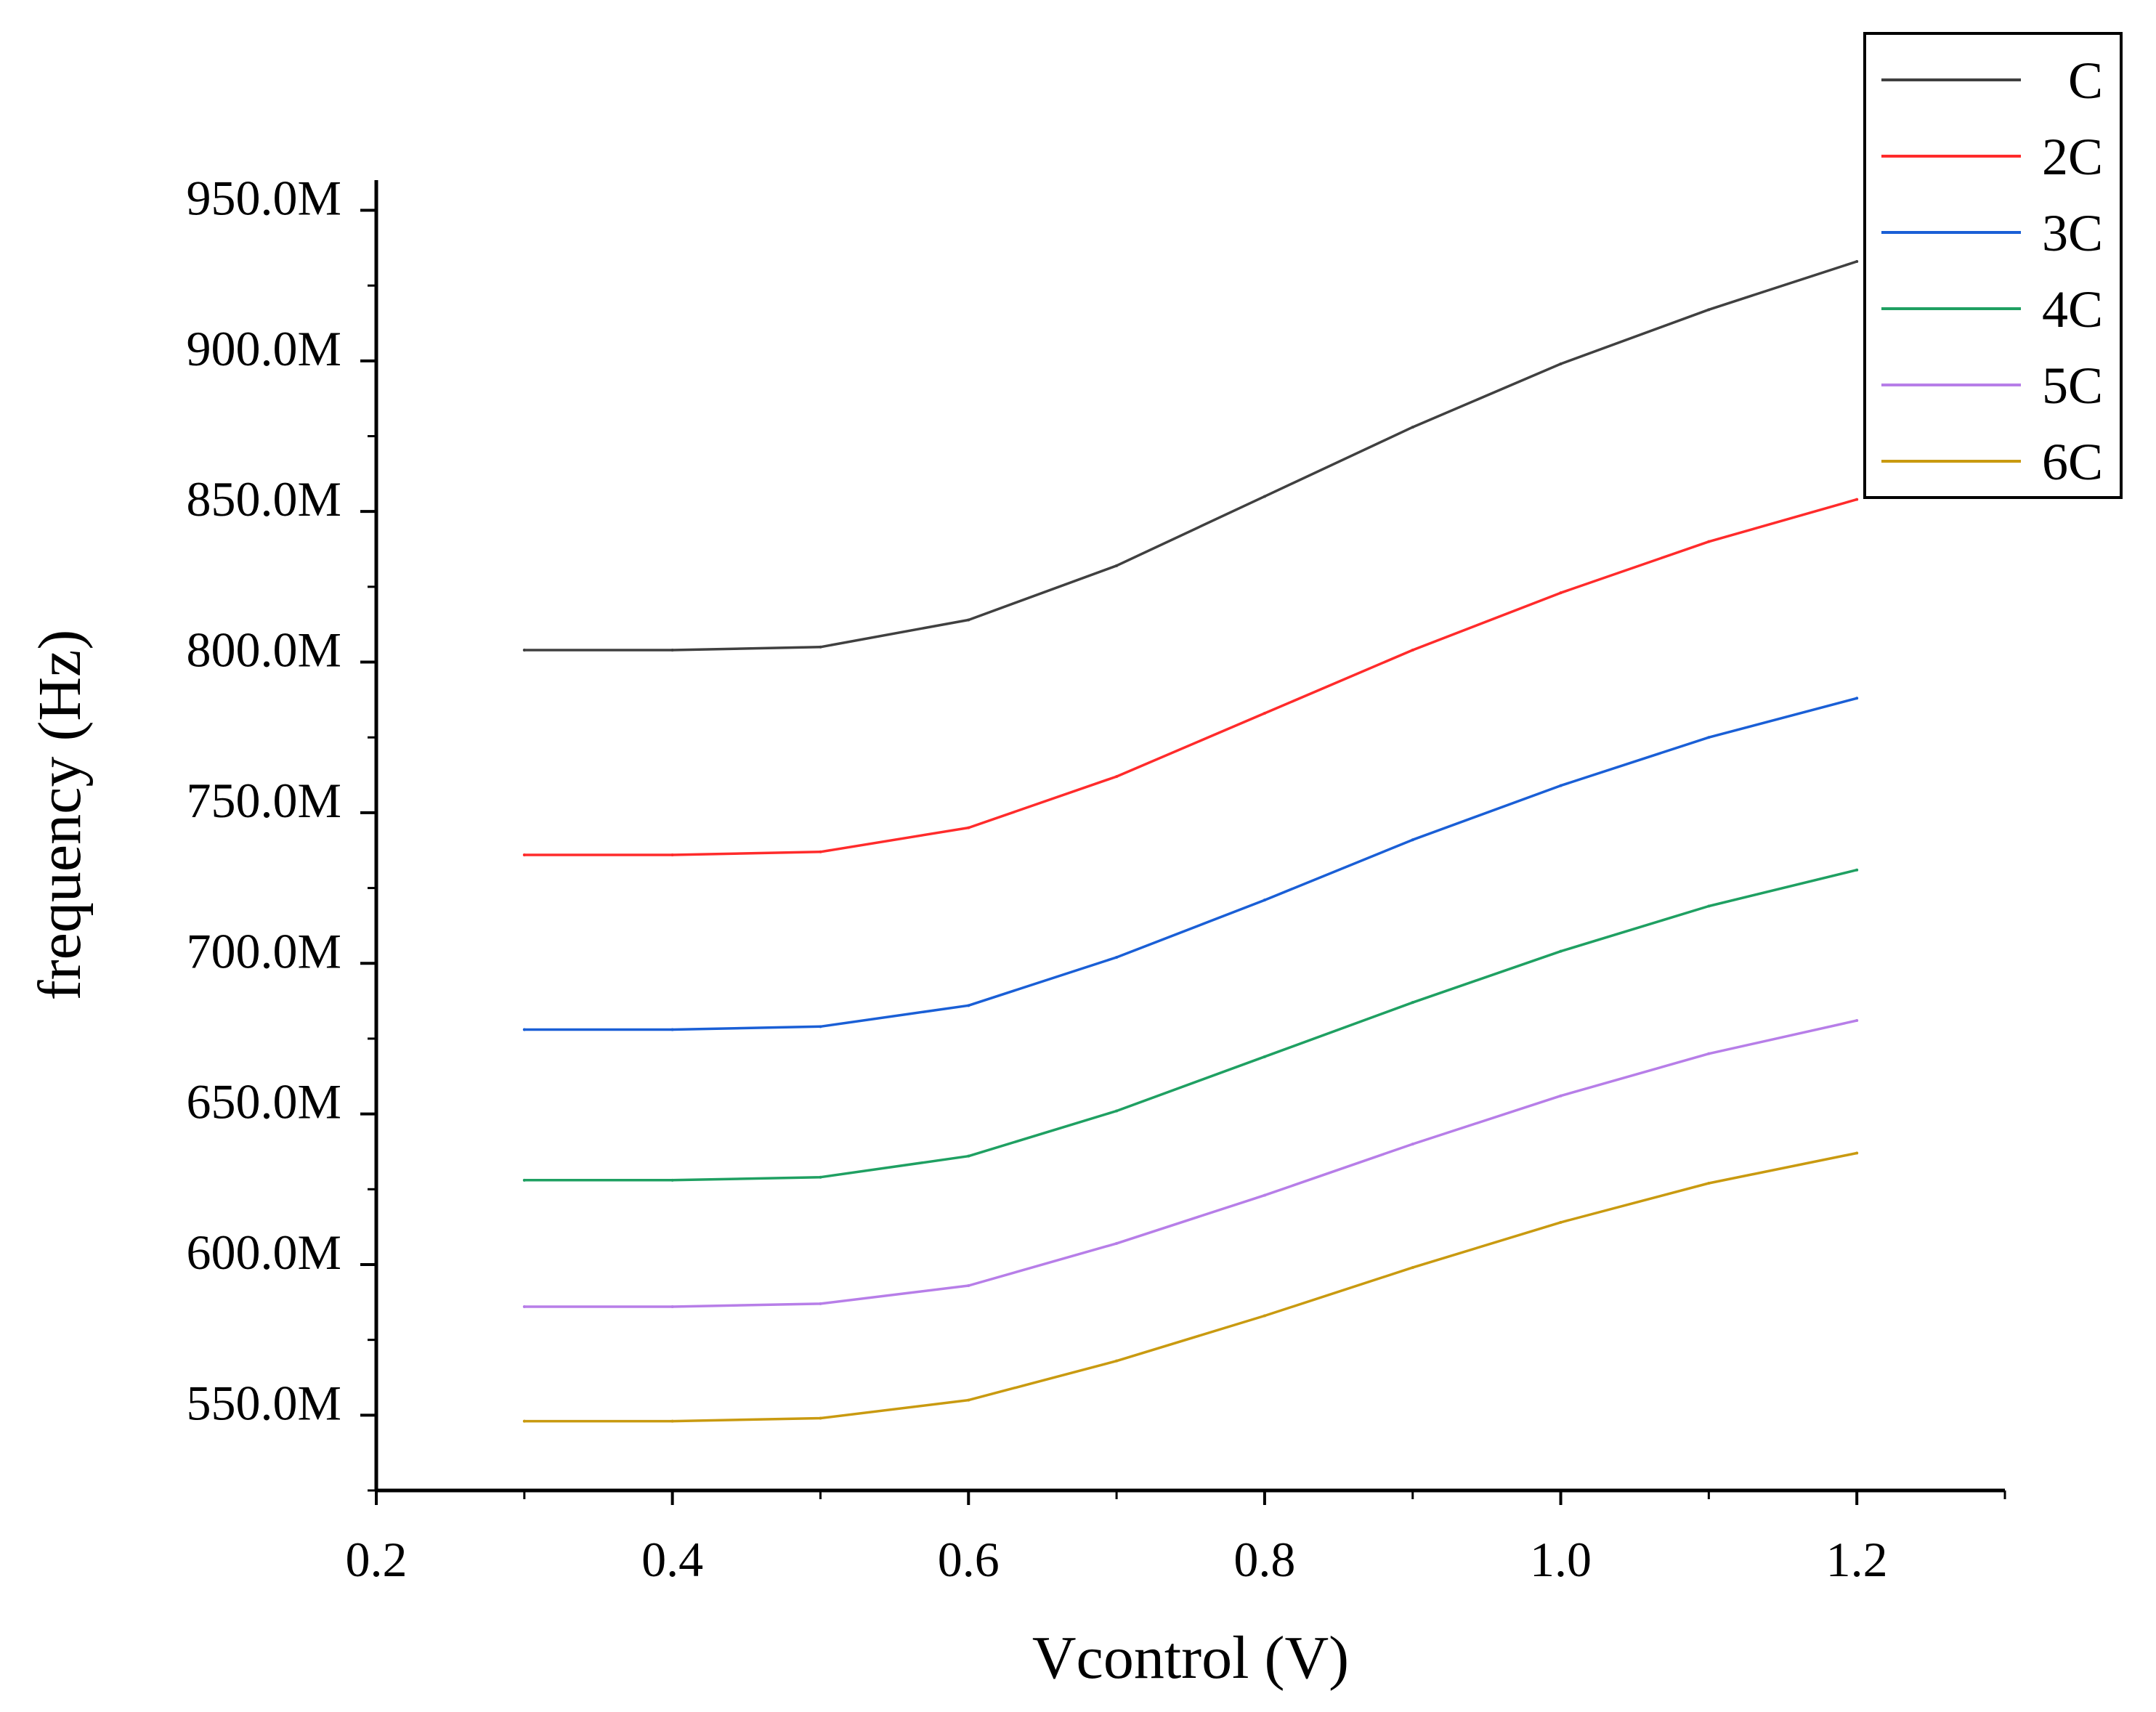 The height and width of the screenshot is (1712, 2156). I want to click on series-4C, so click(1190, 1025).